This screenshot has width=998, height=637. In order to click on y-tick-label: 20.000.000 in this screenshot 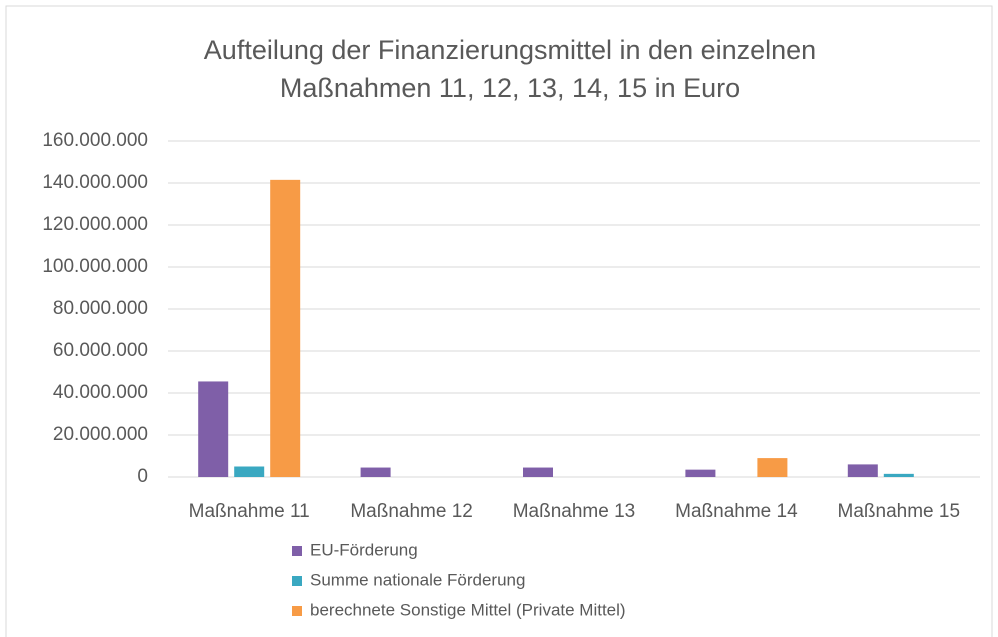, I will do `click(100, 434)`.